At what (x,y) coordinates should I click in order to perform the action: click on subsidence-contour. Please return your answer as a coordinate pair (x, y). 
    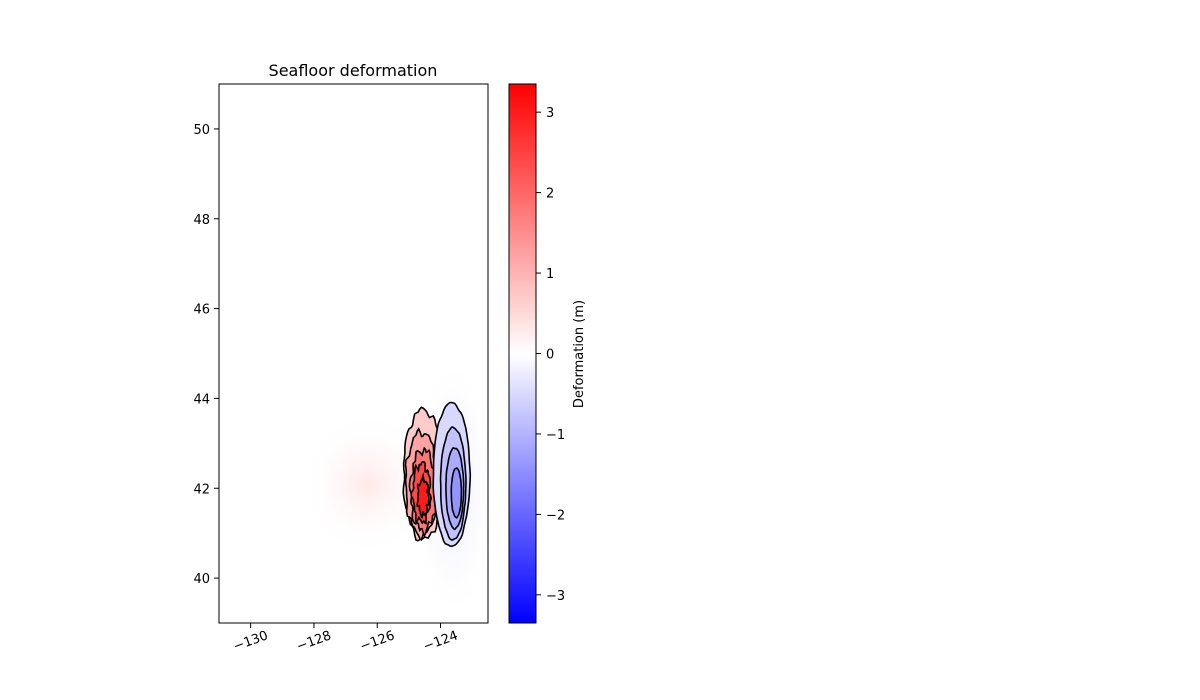
    Looking at the image, I should click on (456, 493).